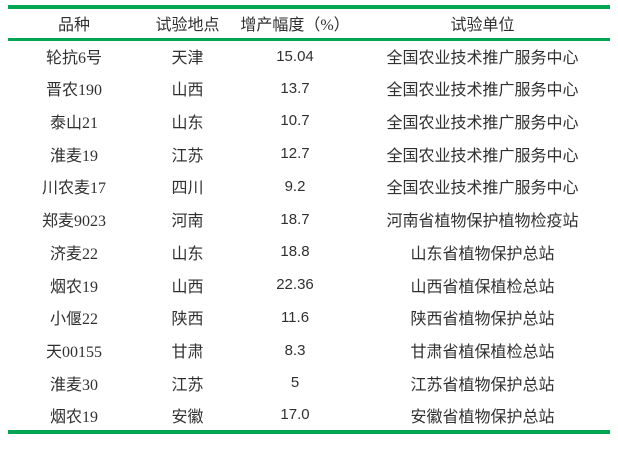  What do you see at coordinates (73, 385) in the screenshot?
I see `variety-cell: 淮麦30` at bounding box center [73, 385].